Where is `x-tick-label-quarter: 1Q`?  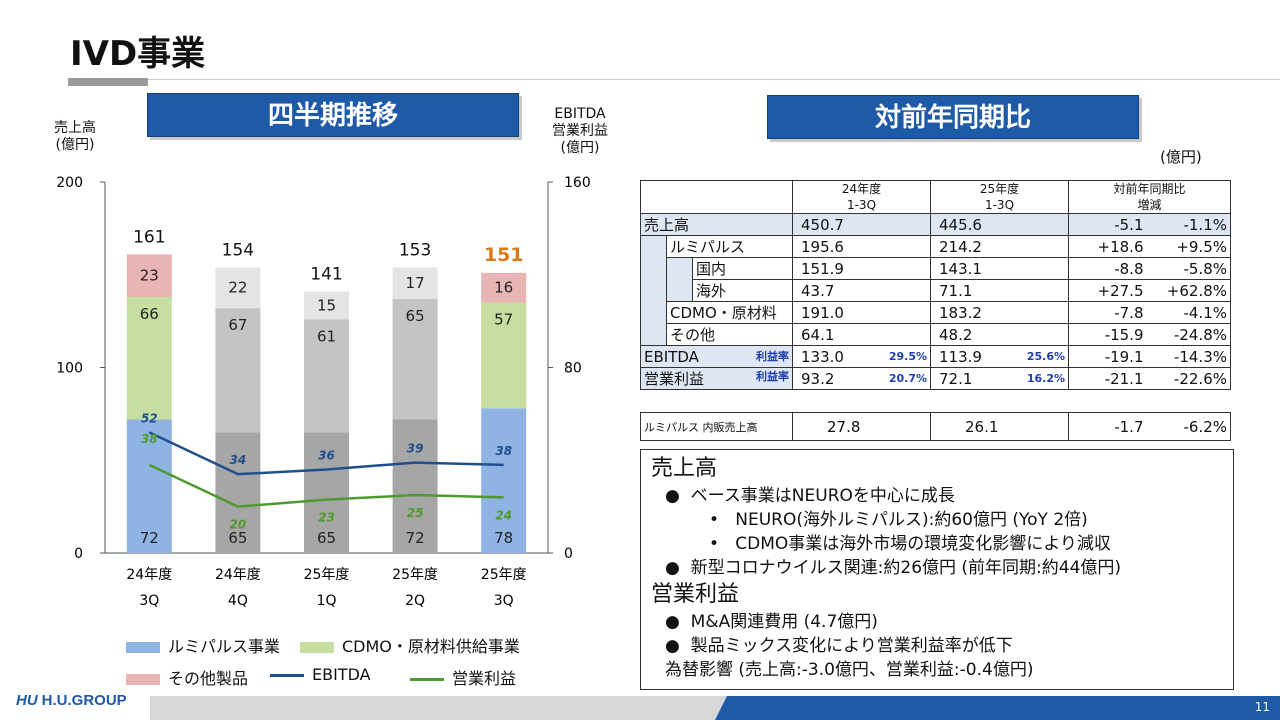 x-tick-label-quarter: 1Q is located at coordinates (327, 601).